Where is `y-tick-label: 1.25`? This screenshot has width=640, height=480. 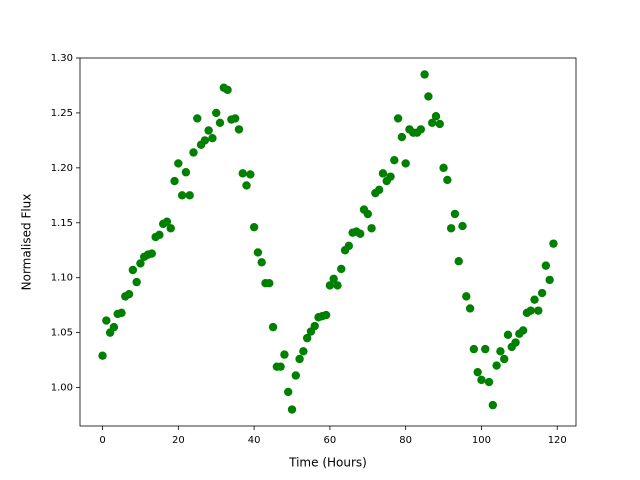
y-tick-label: 1.25 is located at coordinates (62, 113).